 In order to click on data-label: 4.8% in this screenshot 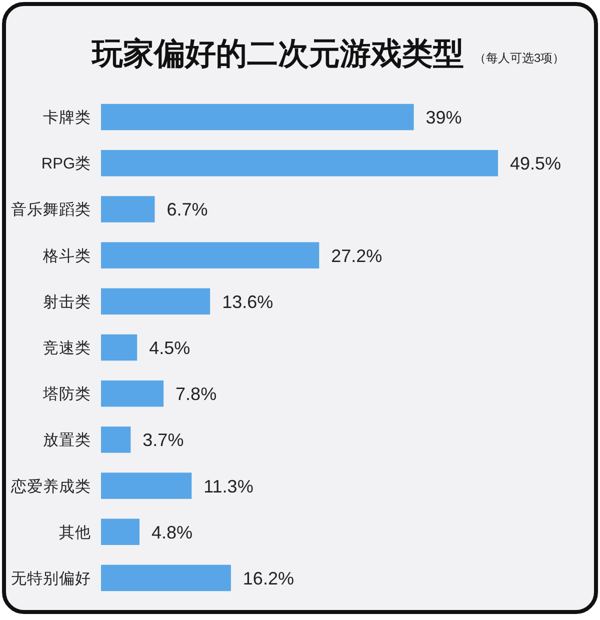, I will do `click(172, 532)`.